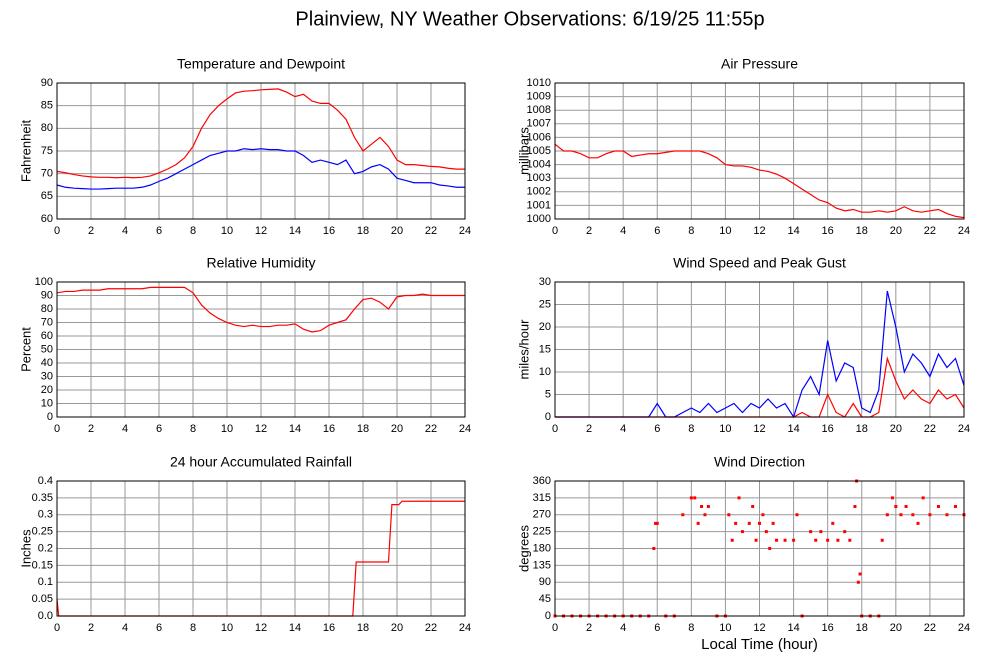 This screenshot has height=660, width=1000. Describe the element at coordinates (539, 192) in the screenshot. I see `y-tick-label: 1002` at that location.